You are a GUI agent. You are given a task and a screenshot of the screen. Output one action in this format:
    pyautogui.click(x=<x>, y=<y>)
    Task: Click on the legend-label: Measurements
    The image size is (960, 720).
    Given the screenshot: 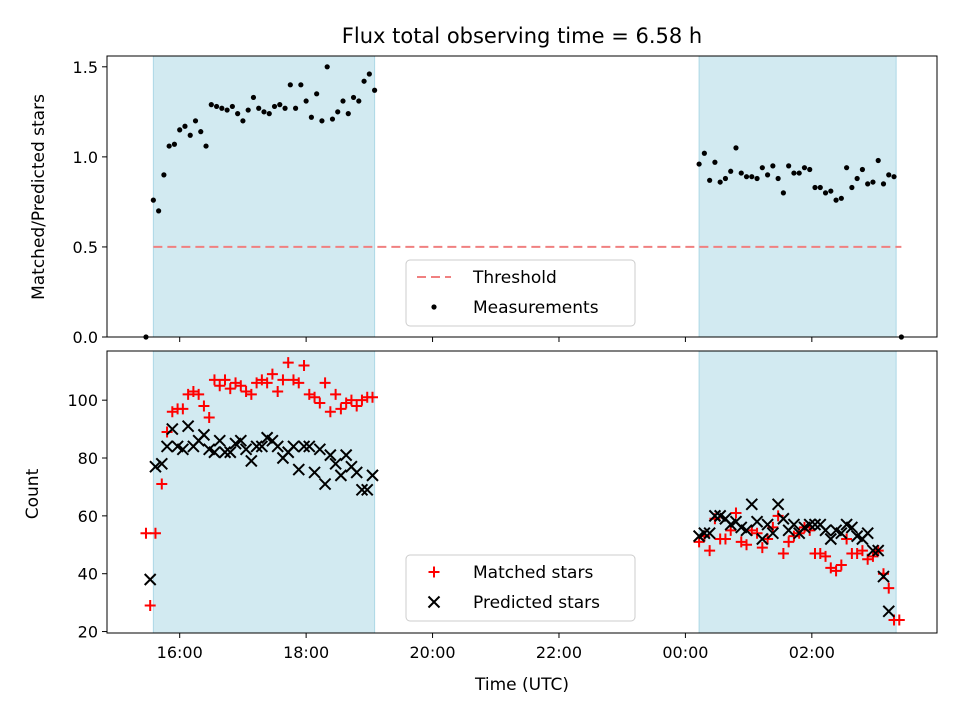 What is the action you would take?
    pyautogui.click(x=536, y=308)
    